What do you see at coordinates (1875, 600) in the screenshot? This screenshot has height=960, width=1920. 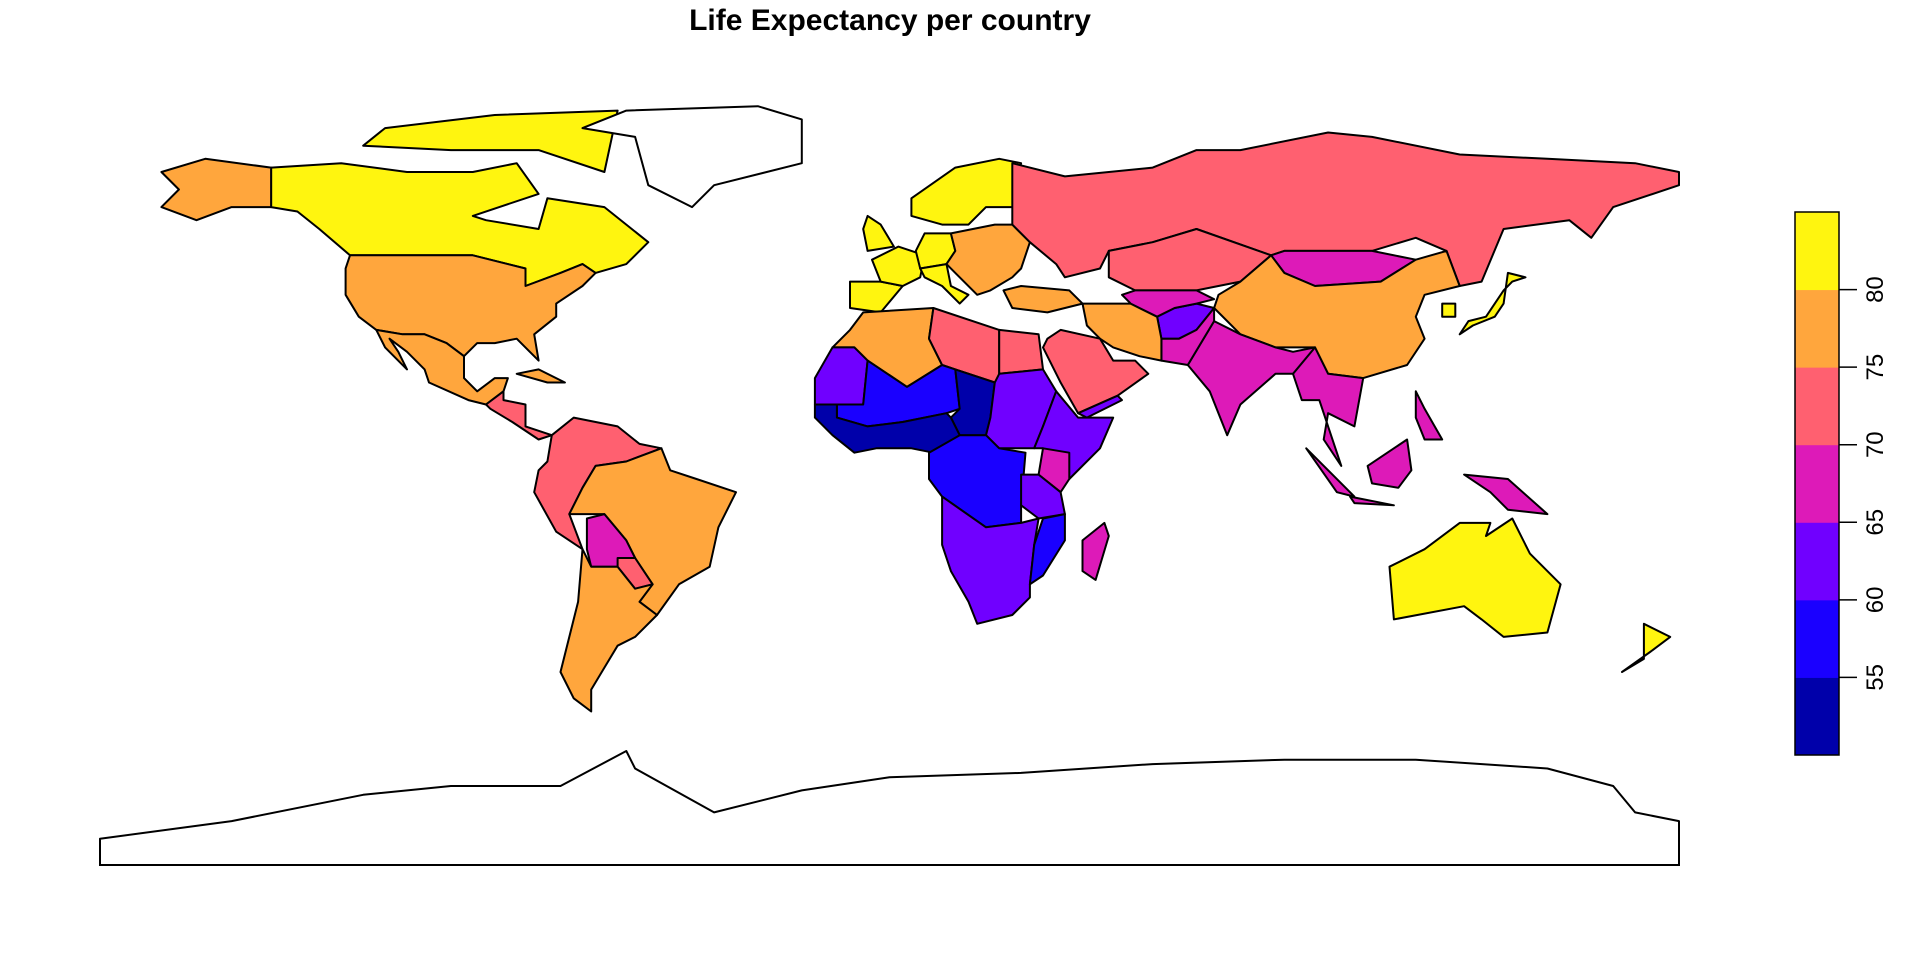 I see `legend-tick-label: 60` at bounding box center [1875, 600].